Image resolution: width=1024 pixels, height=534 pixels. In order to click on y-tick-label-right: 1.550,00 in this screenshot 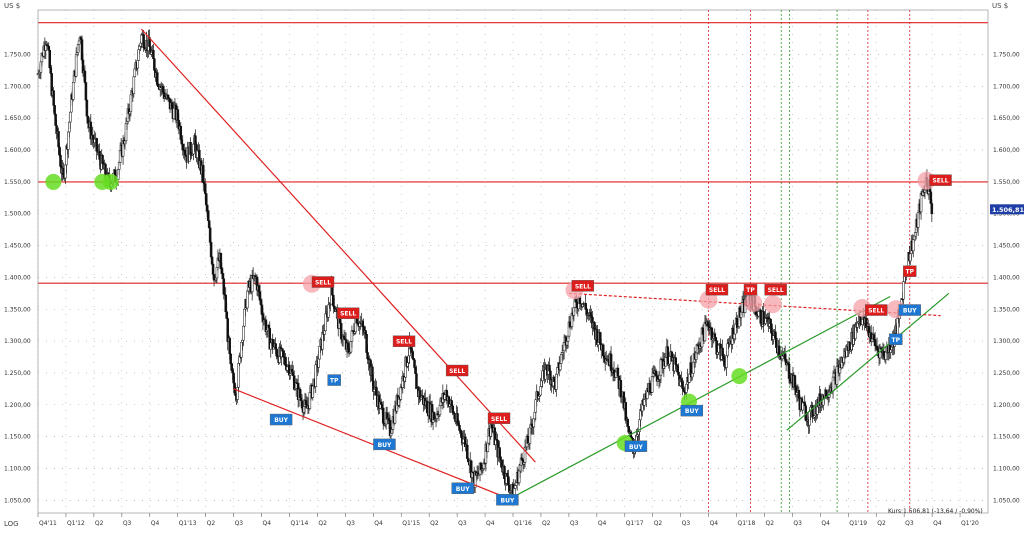, I will do `click(1006, 182)`.